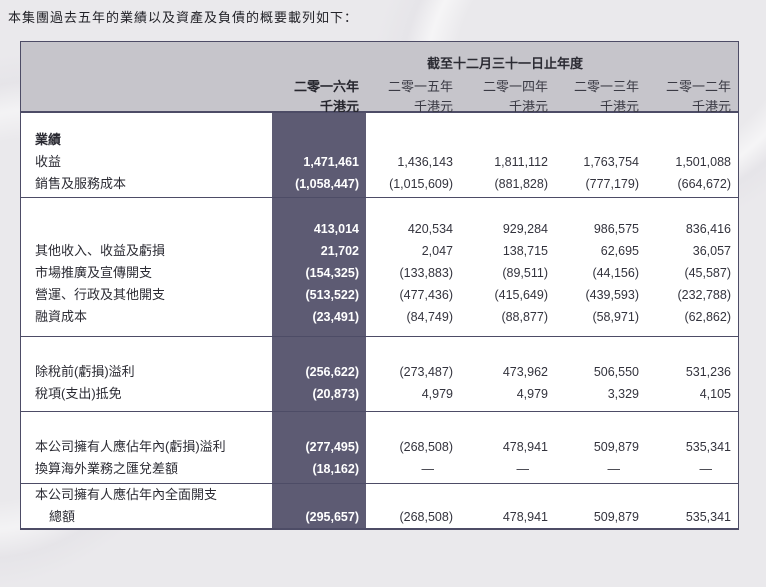  I want to click on cell-y2016: 21,702, so click(339, 251).